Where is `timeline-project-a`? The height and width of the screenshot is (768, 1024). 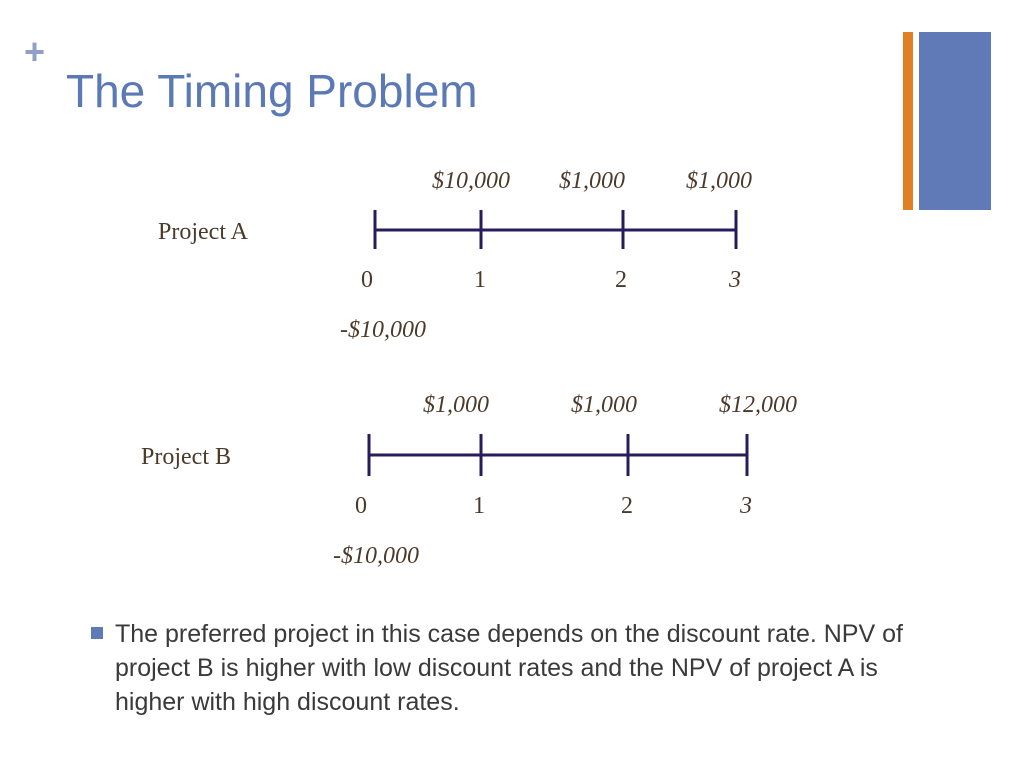
timeline-project-a is located at coordinates (555, 229).